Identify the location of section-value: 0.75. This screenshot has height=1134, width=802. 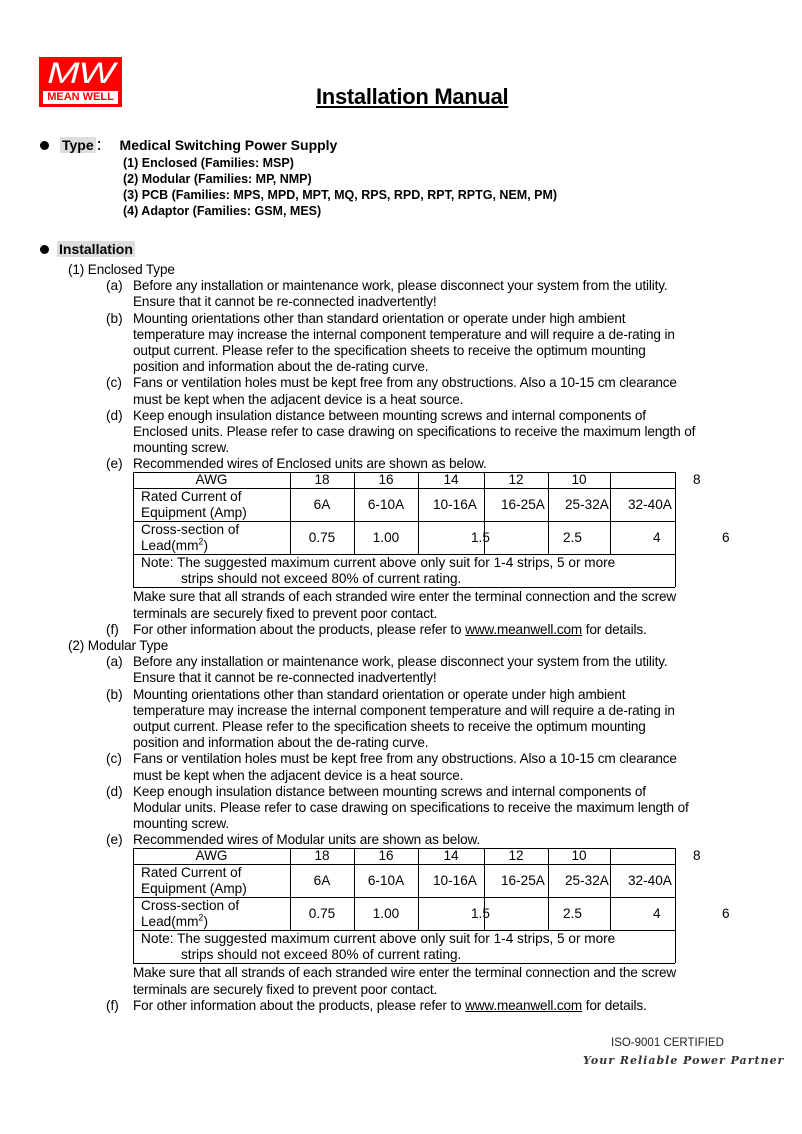
(322, 914).